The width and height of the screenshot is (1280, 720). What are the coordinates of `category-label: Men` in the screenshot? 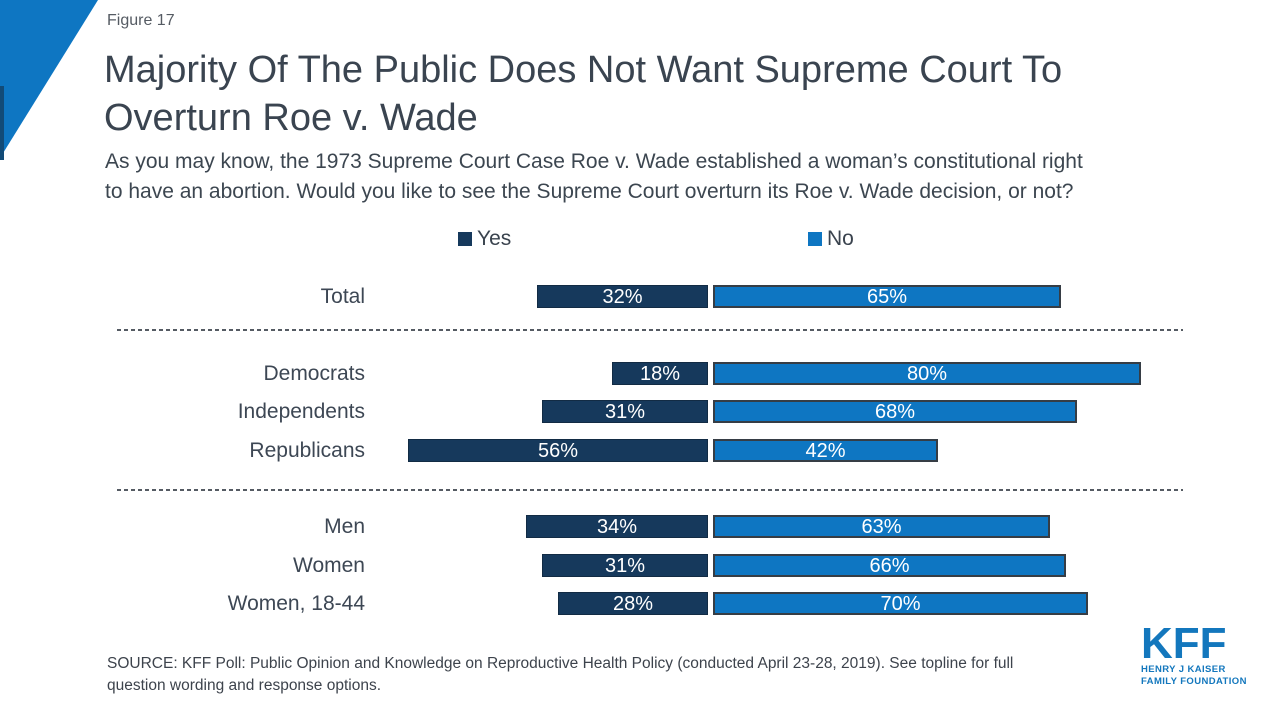 It's located at (344, 526).